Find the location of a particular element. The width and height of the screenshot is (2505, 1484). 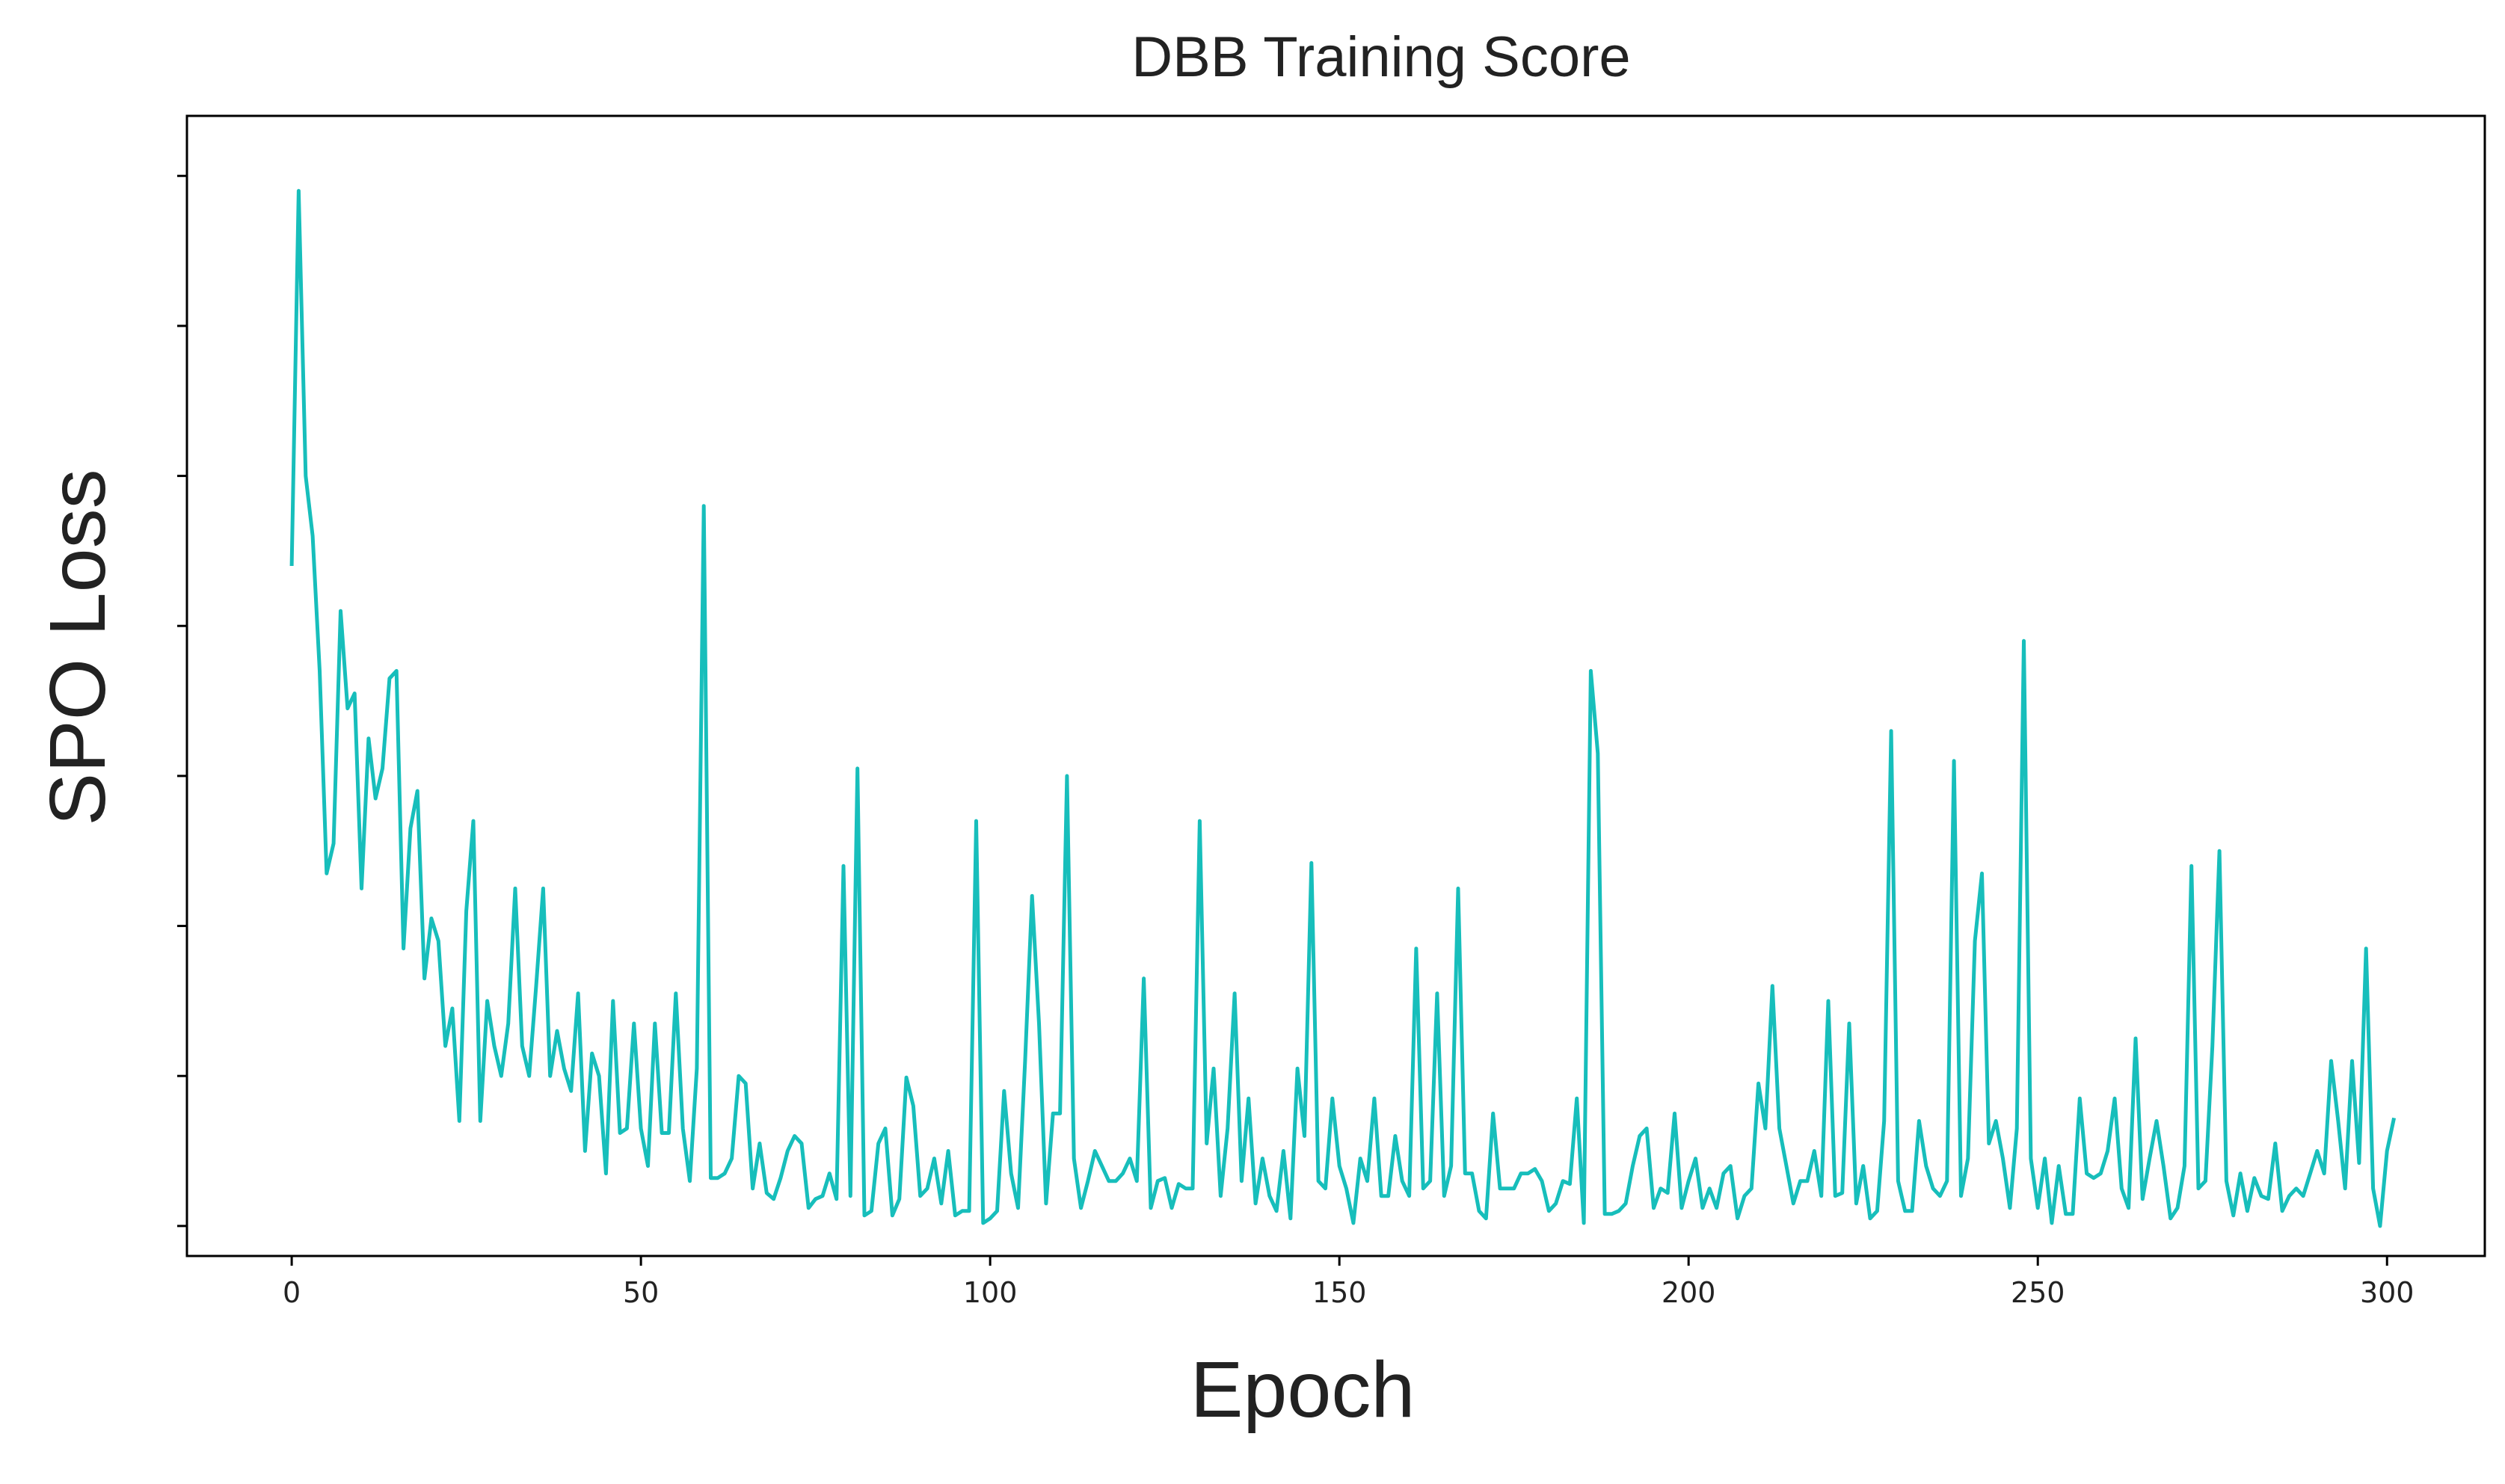

x-axis-ticks: 0 50 100 150 200 250 300 is located at coordinates (1348, 1282).